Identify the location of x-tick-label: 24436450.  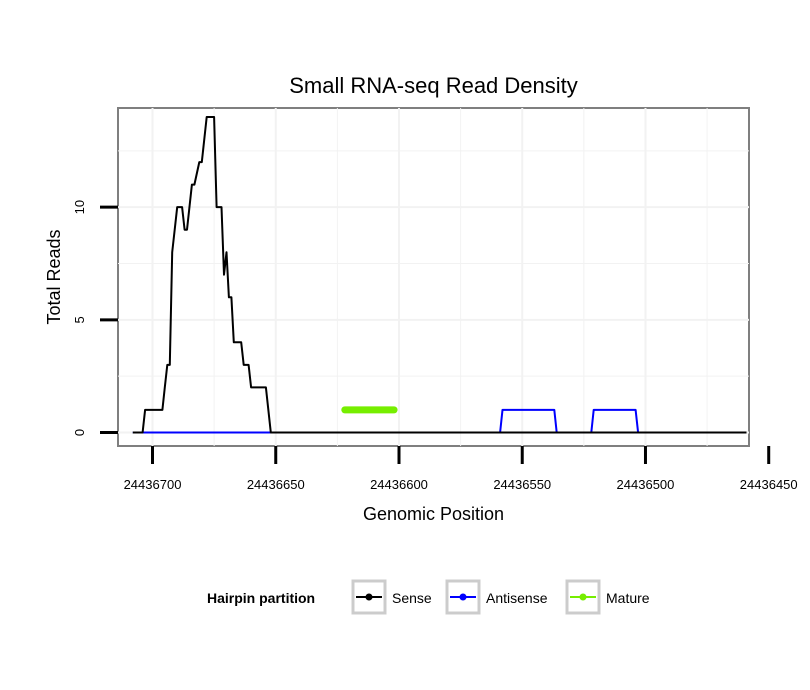
(769, 484).